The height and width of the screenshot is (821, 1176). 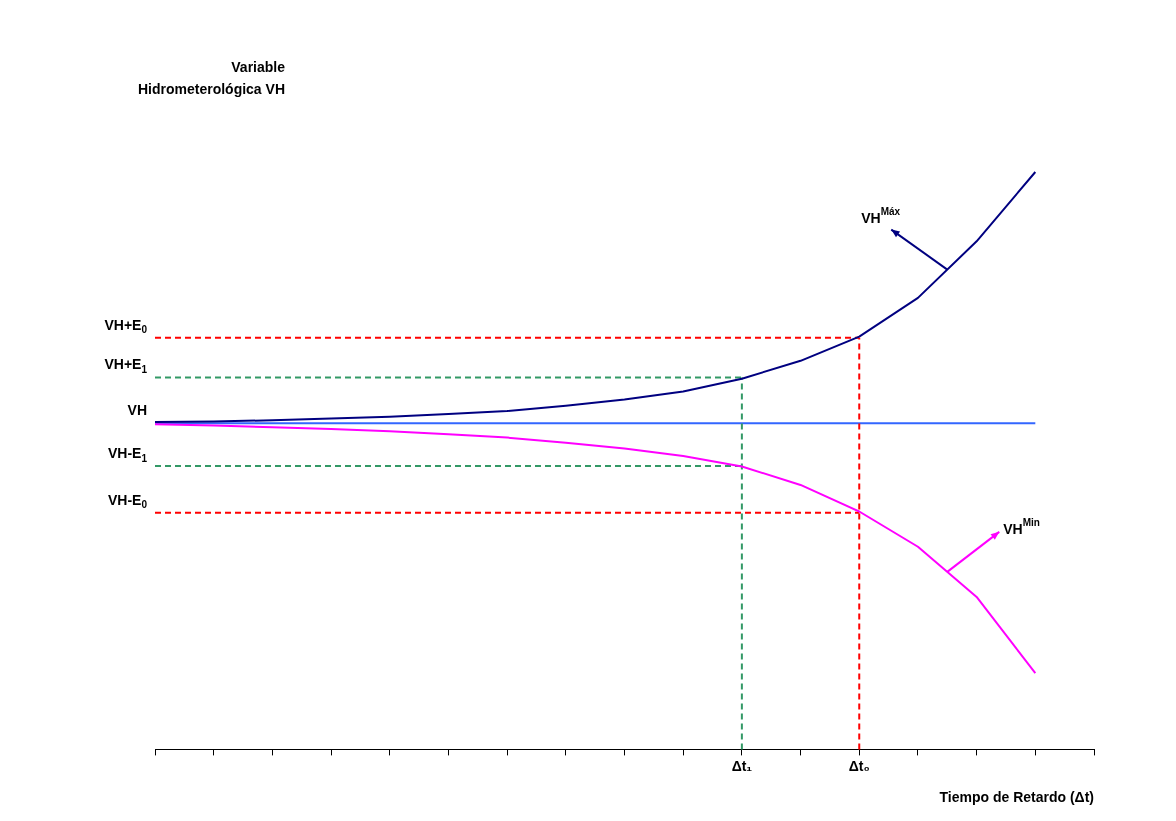 What do you see at coordinates (1016, 797) in the screenshot?
I see `x-axis-title: Tiempo de Retardo (Δt)` at bounding box center [1016, 797].